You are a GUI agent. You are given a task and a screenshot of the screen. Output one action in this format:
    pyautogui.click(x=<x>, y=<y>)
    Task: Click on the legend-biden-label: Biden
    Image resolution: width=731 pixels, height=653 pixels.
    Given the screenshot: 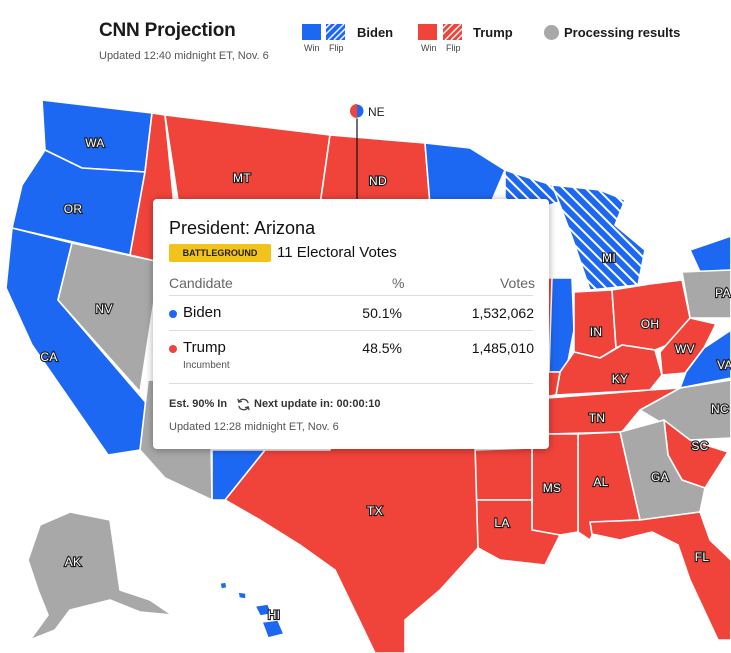 What is the action you would take?
    pyautogui.click(x=375, y=32)
    